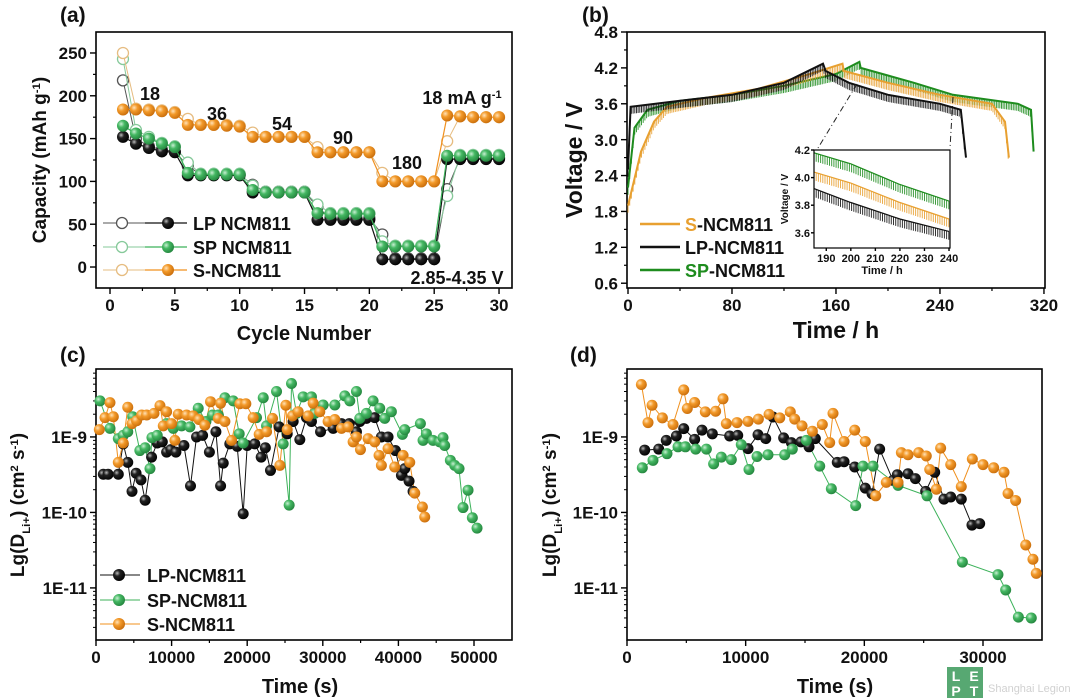  I want to click on y-tick-label: 4.2, so click(606, 68).